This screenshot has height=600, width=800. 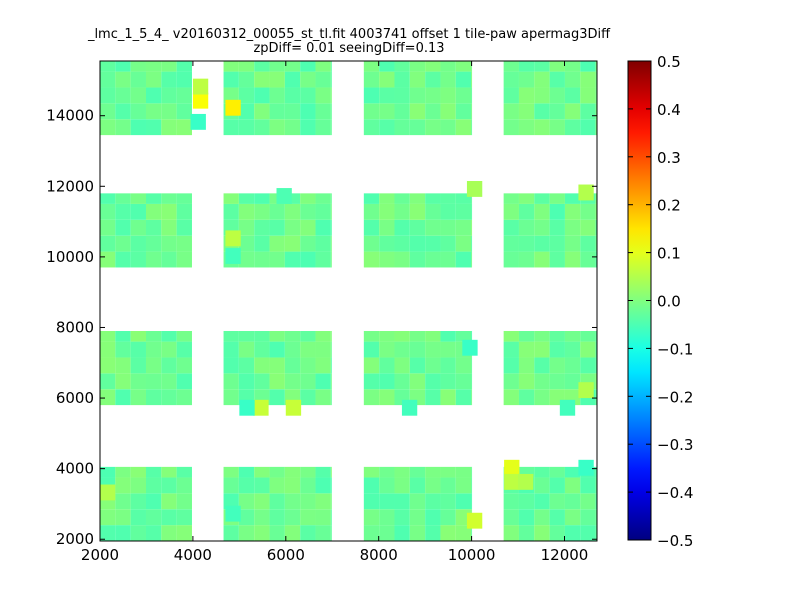 What do you see at coordinates (669, 206) in the screenshot?
I see `colorbar-tick-label: 0.2` at bounding box center [669, 206].